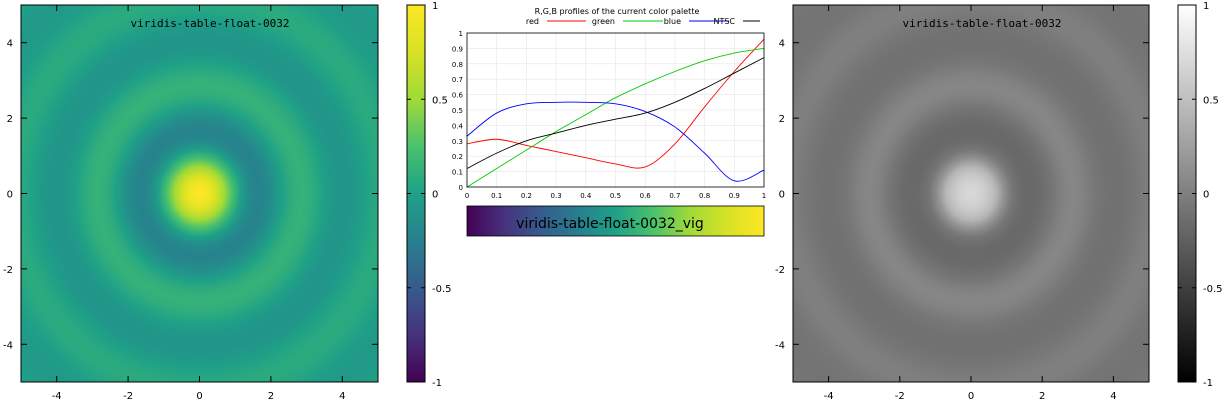 The height and width of the screenshot is (406, 1222). What do you see at coordinates (586, 196) in the screenshot?
I see `profile-x-tick-label: 0.4` at bounding box center [586, 196].